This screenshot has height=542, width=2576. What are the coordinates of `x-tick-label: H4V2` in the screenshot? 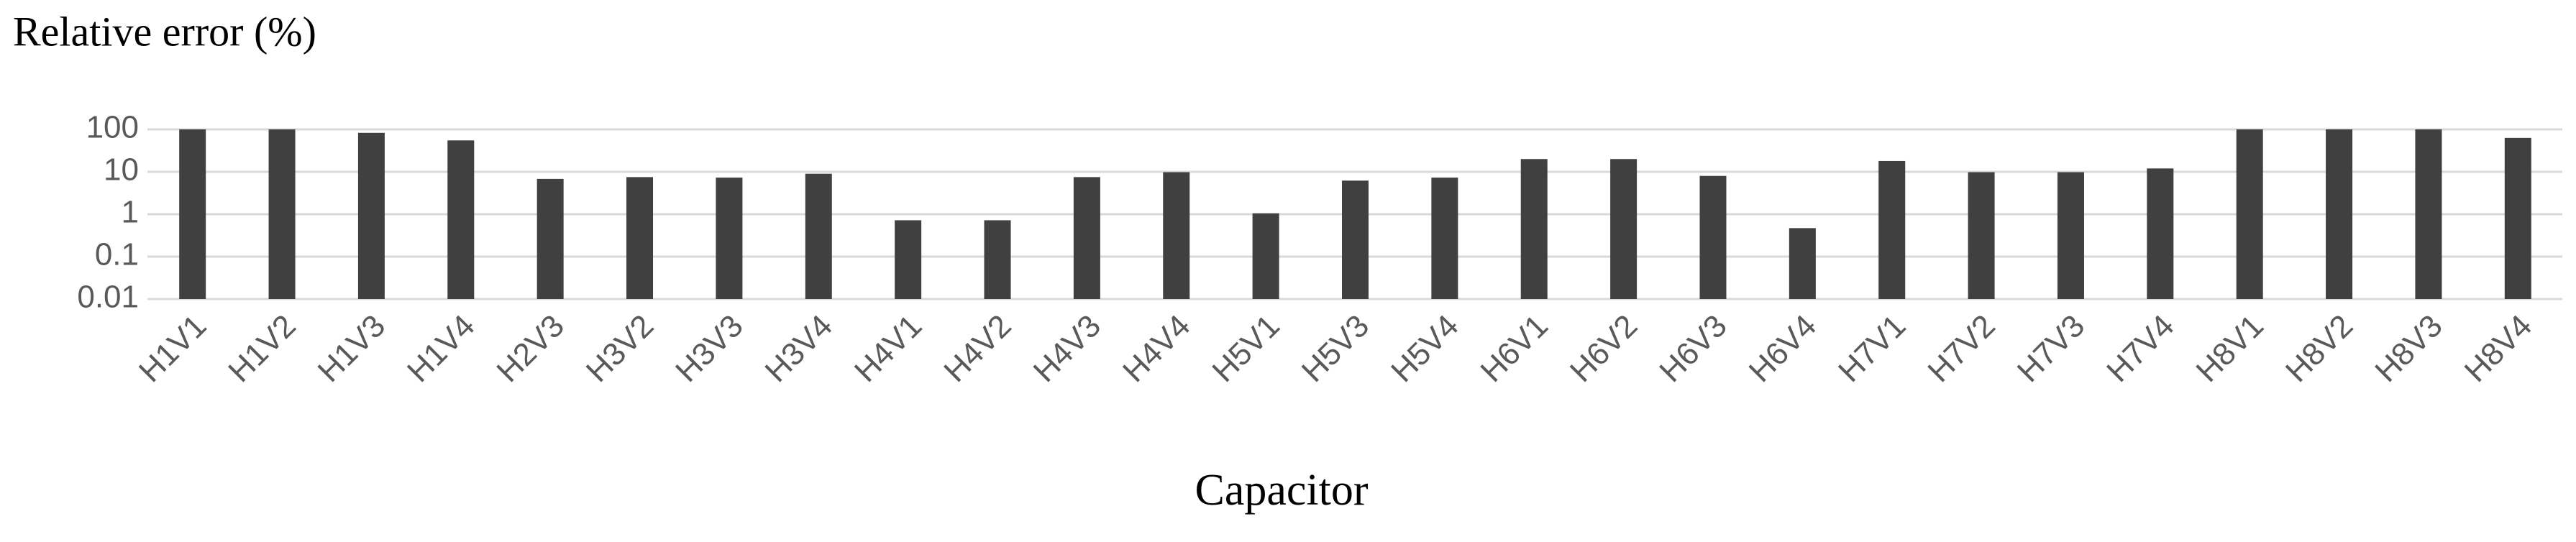 It's located at (977, 349).